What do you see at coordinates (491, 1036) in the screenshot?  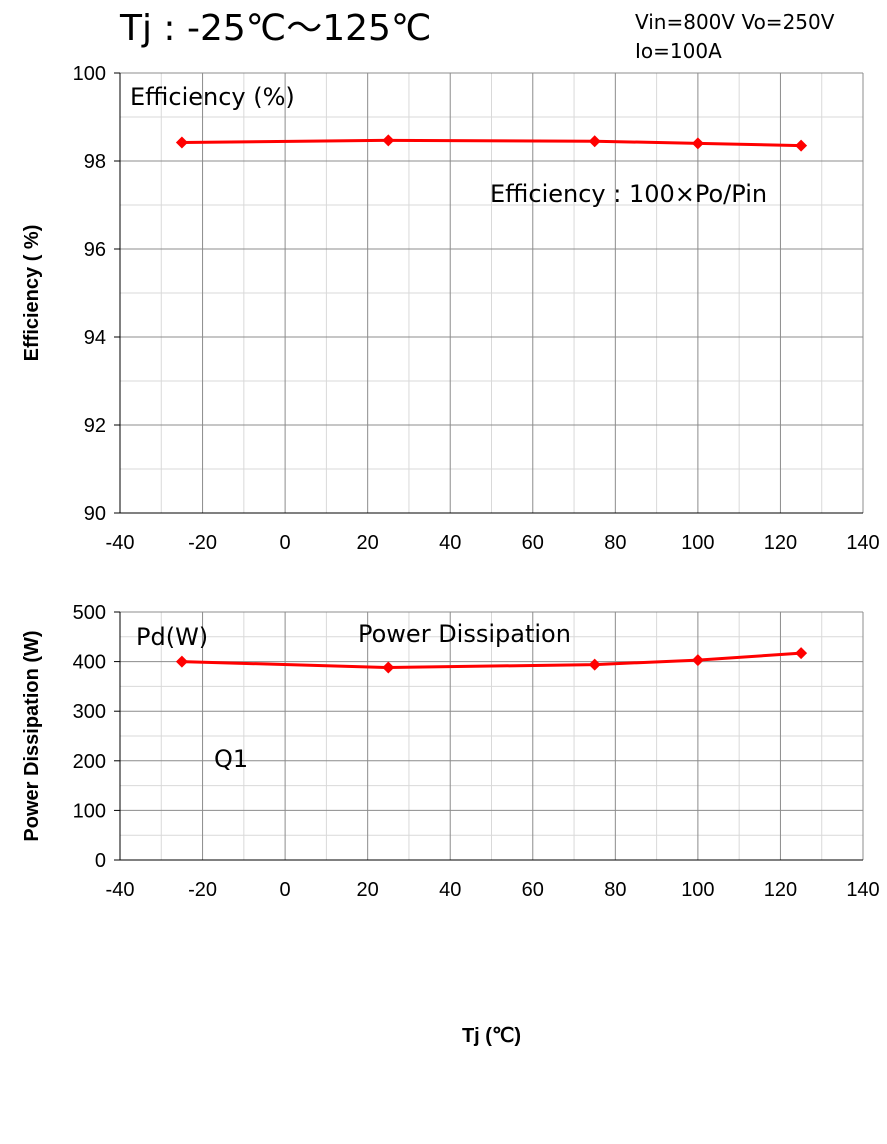 I see `x-axis-label: Tj (℃)` at bounding box center [491, 1036].